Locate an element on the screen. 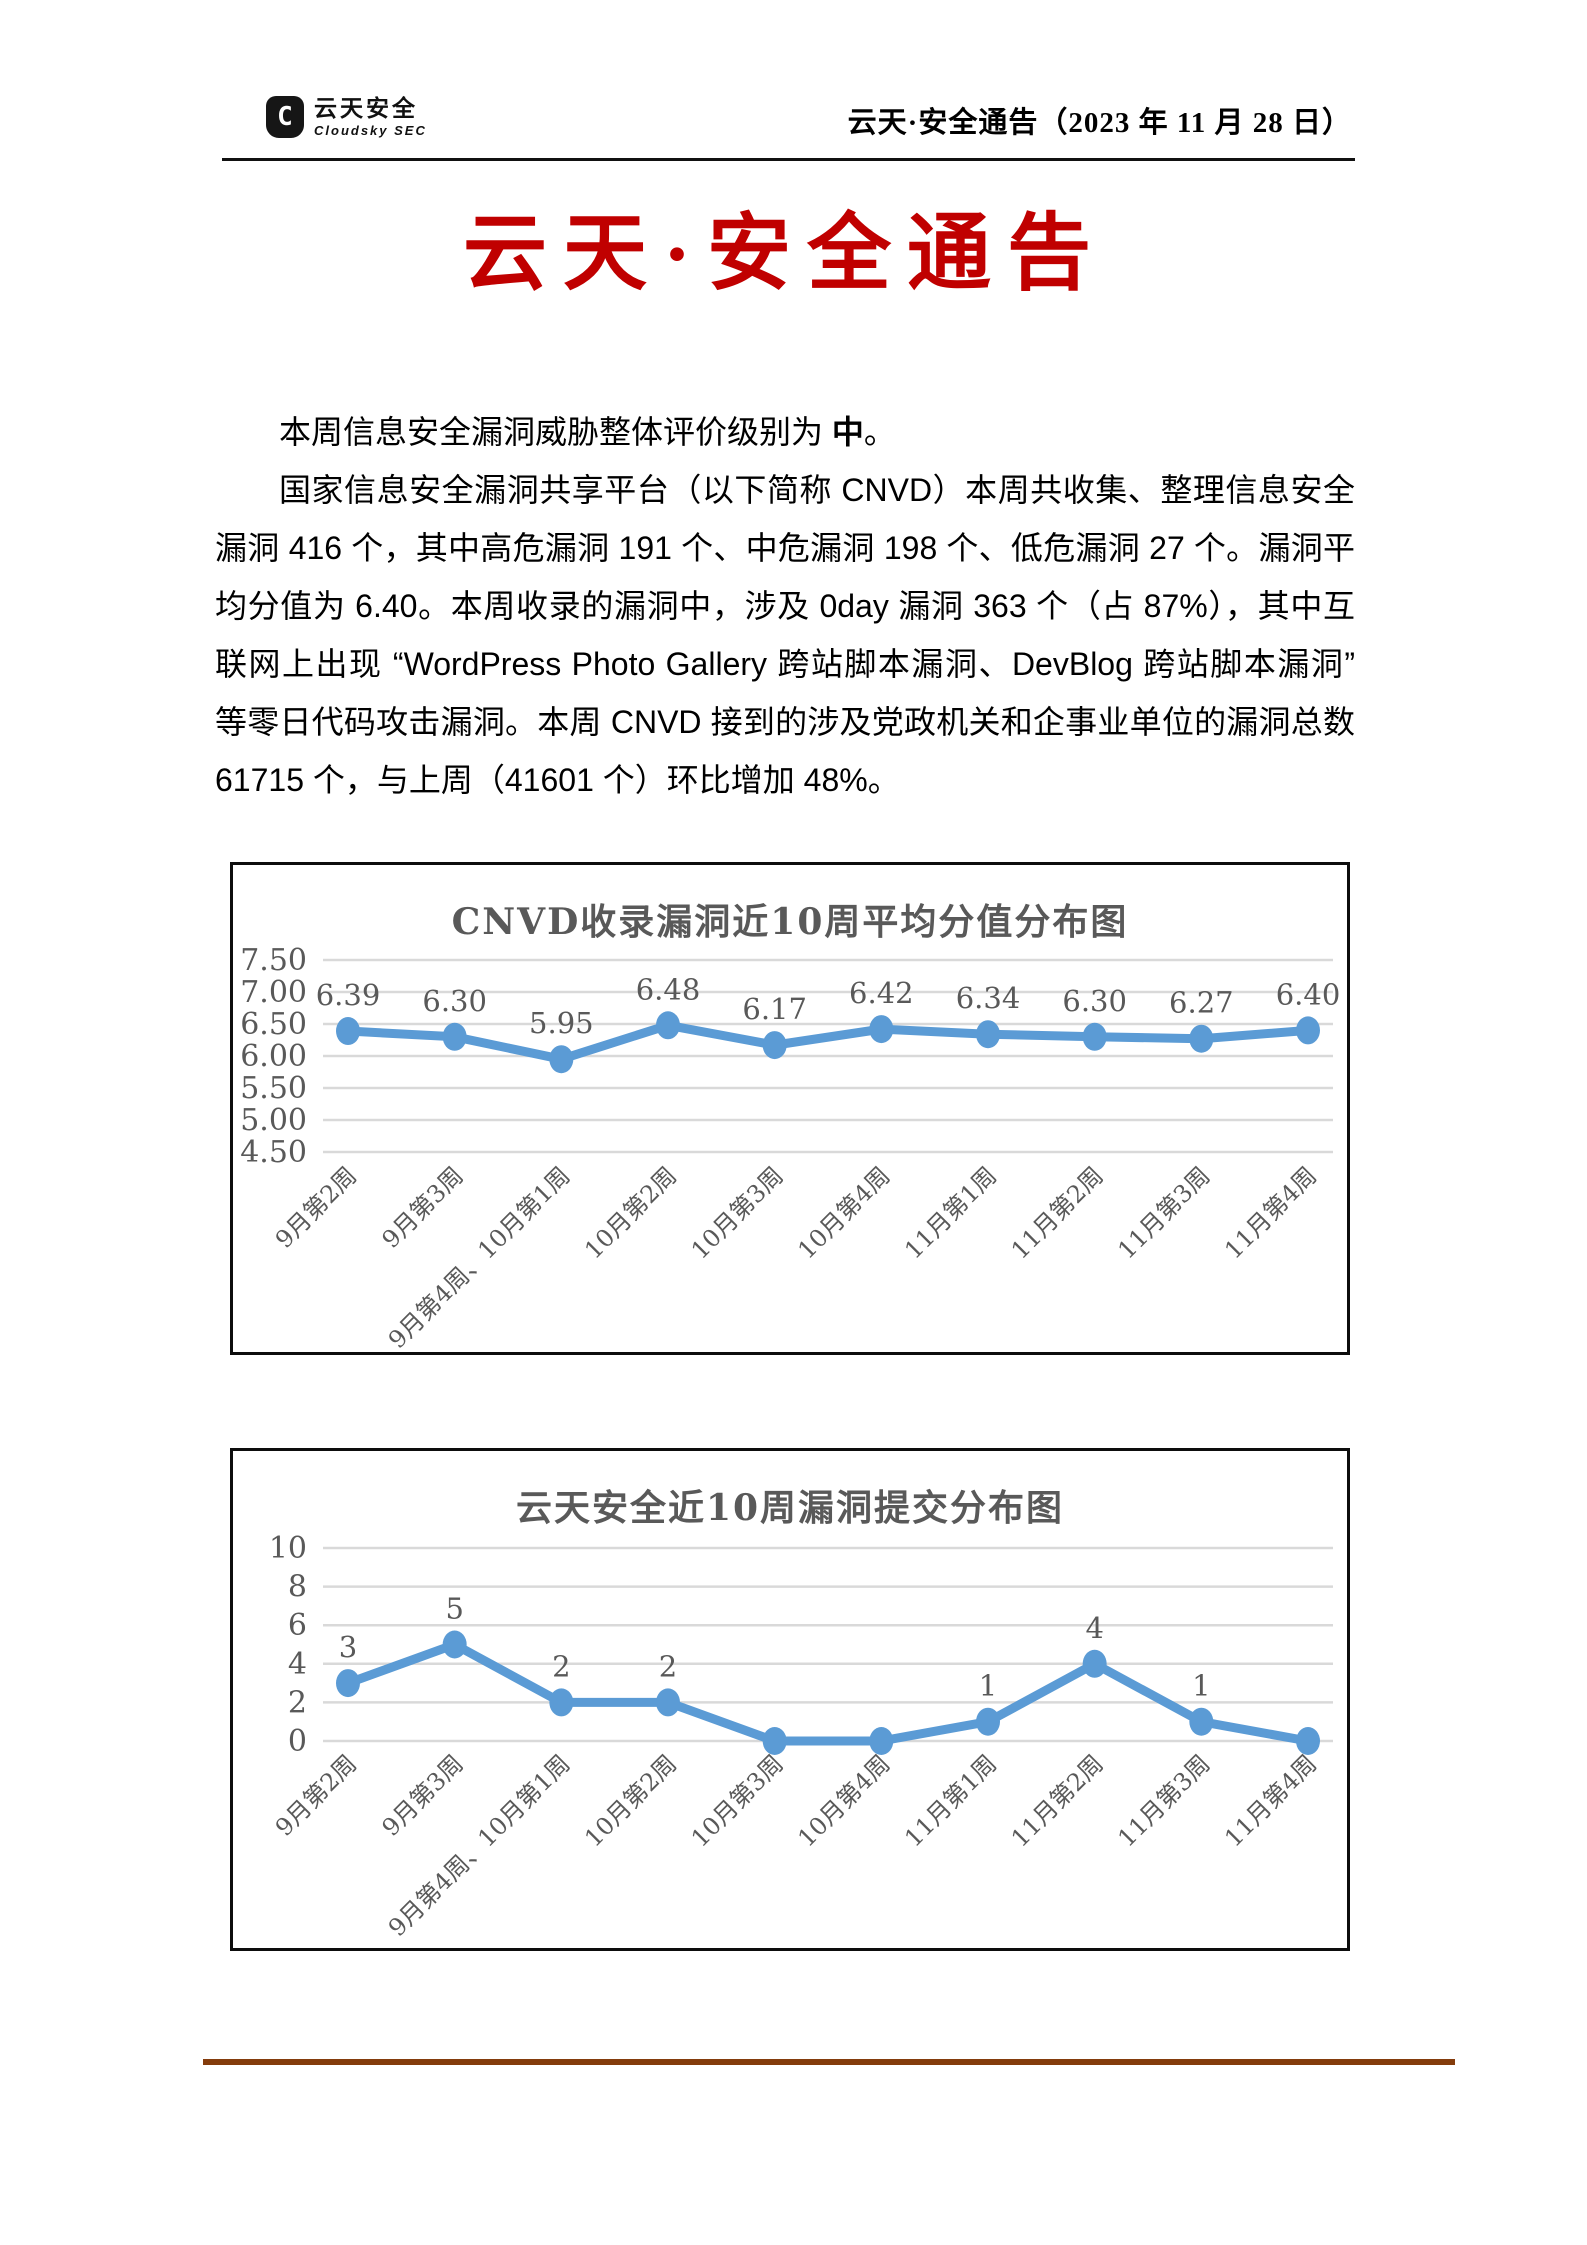 The image size is (1587, 2245). logo-company-subtitle: Cloudsky SEC is located at coordinates (370, 130).